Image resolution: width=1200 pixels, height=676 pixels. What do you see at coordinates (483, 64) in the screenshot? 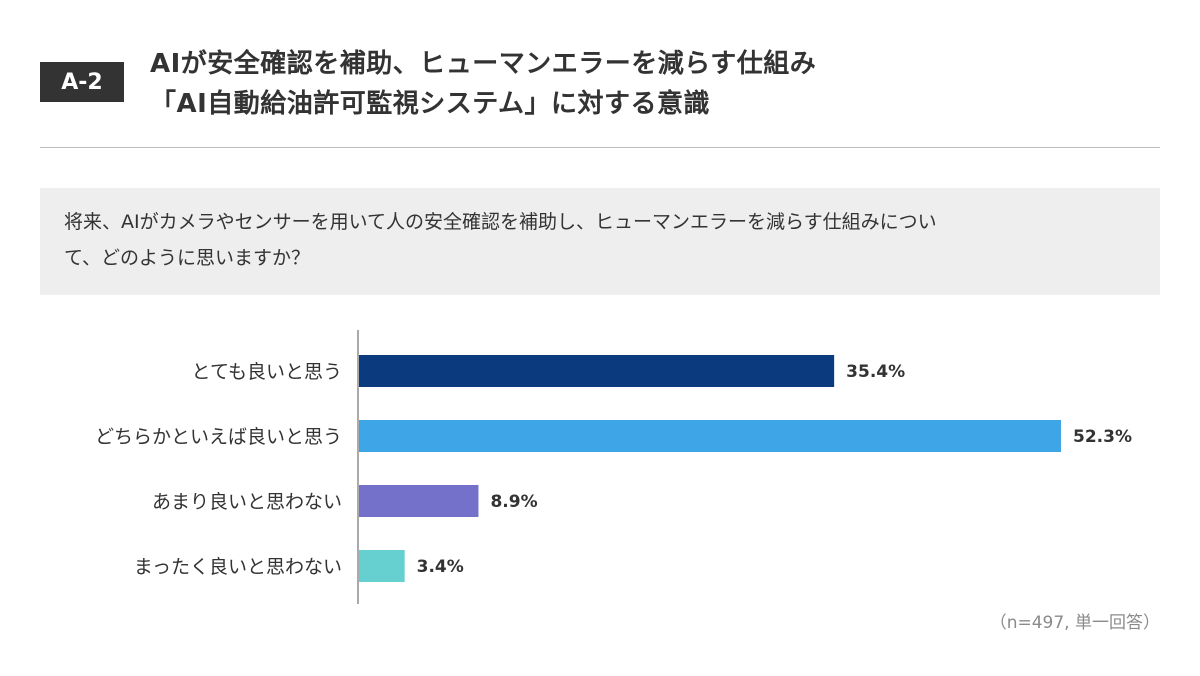
I see `title-line-1: AIが安全確認を補助、ヒューマンエラーを減らす仕組み` at bounding box center [483, 64].